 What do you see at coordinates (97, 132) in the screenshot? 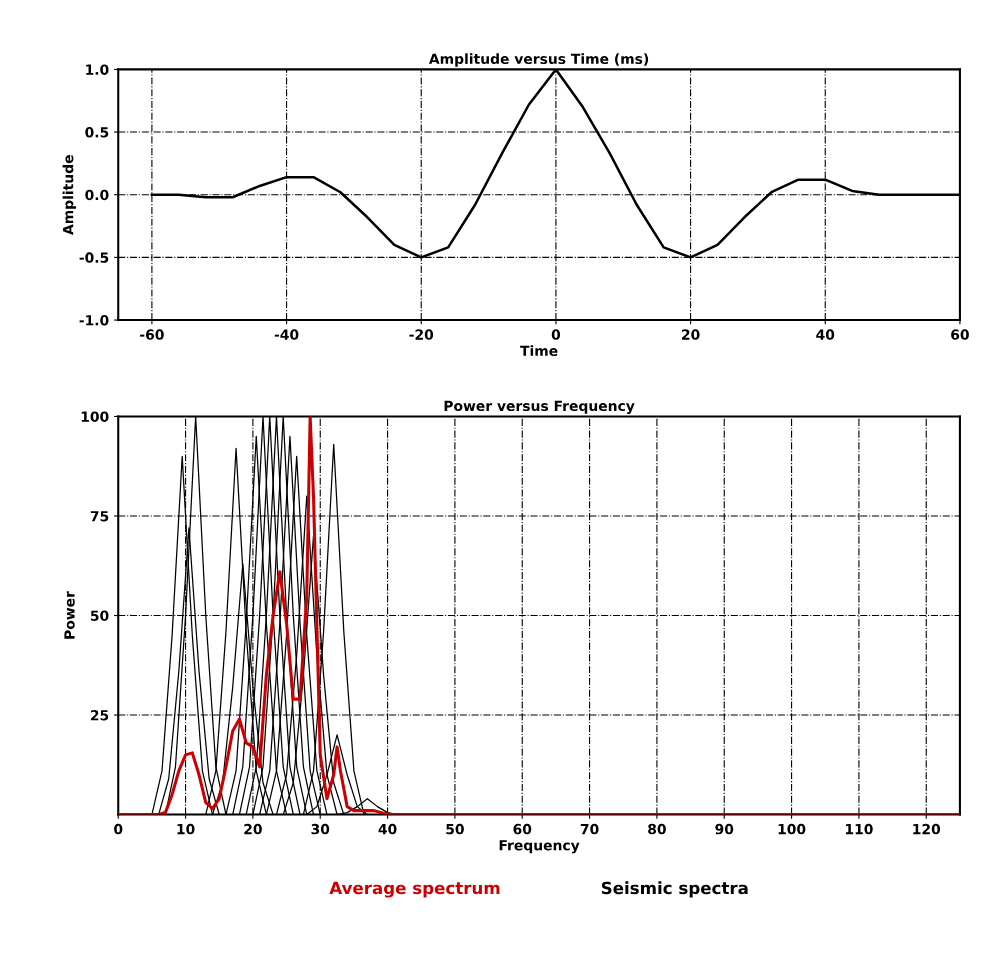
I see `y-tick-label: 0.5` at bounding box center [97, 132].